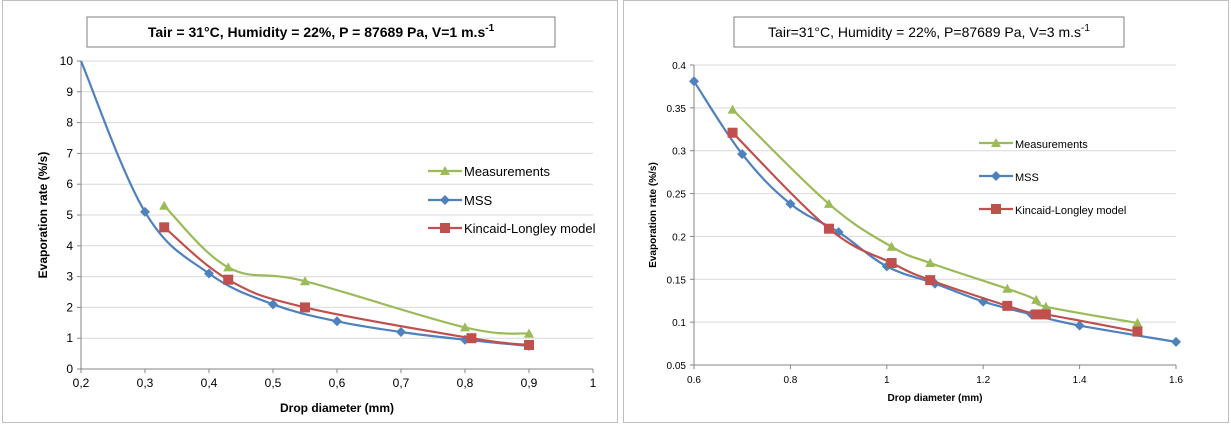 This screenshot has width=1231, height=424. Describe the element at coordinates (679, 323) in the screenshot. I see `y-tick-label: 0.1` at that location.